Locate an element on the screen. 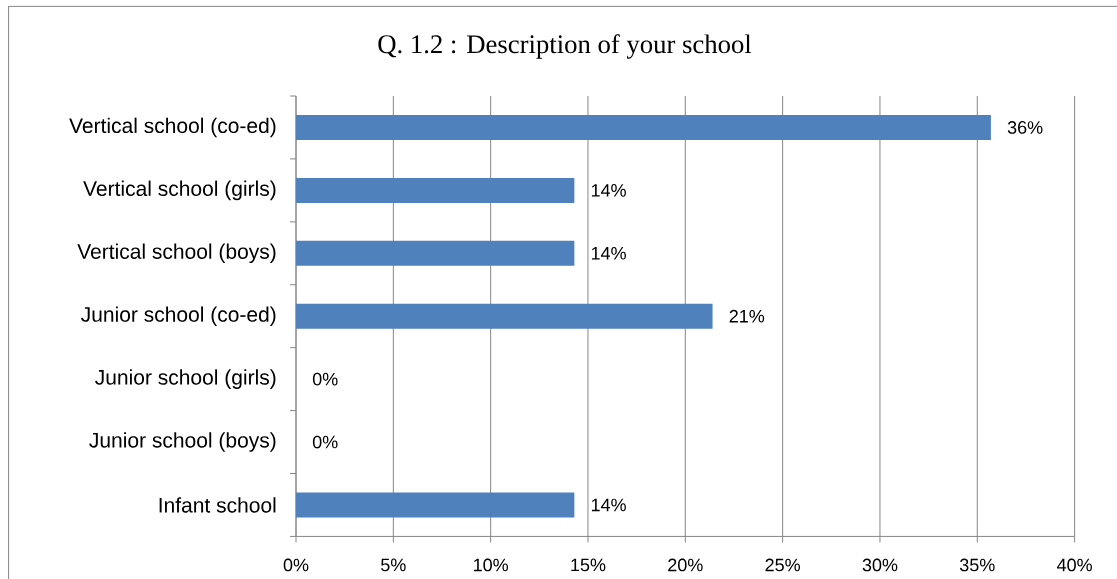  x-tick-label: 0% is located at coordinates (296, 565).